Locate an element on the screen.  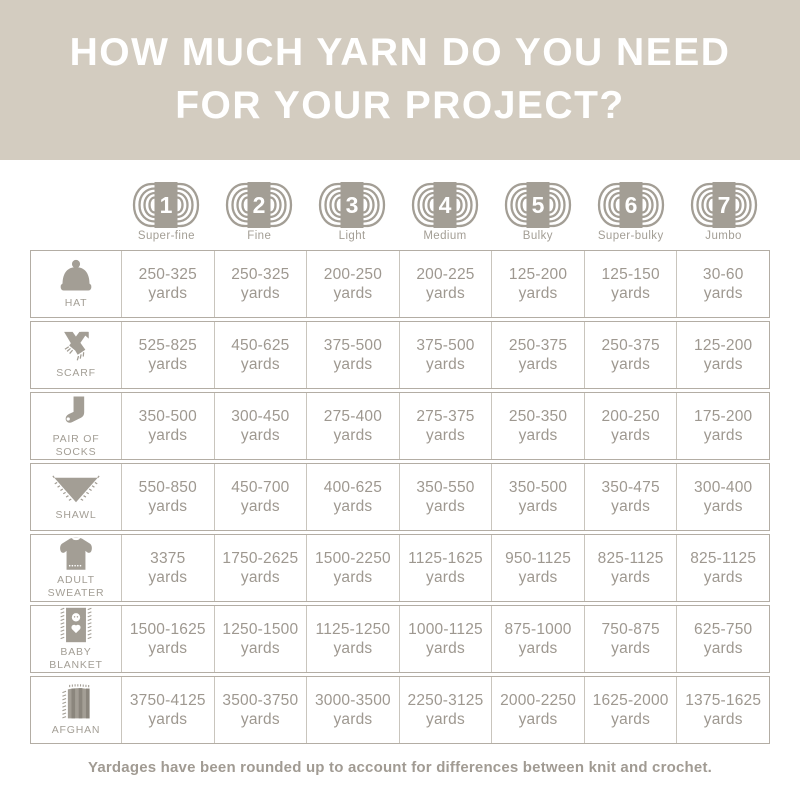
project-cell: AFGHAN is located at coordinates (76, 710).